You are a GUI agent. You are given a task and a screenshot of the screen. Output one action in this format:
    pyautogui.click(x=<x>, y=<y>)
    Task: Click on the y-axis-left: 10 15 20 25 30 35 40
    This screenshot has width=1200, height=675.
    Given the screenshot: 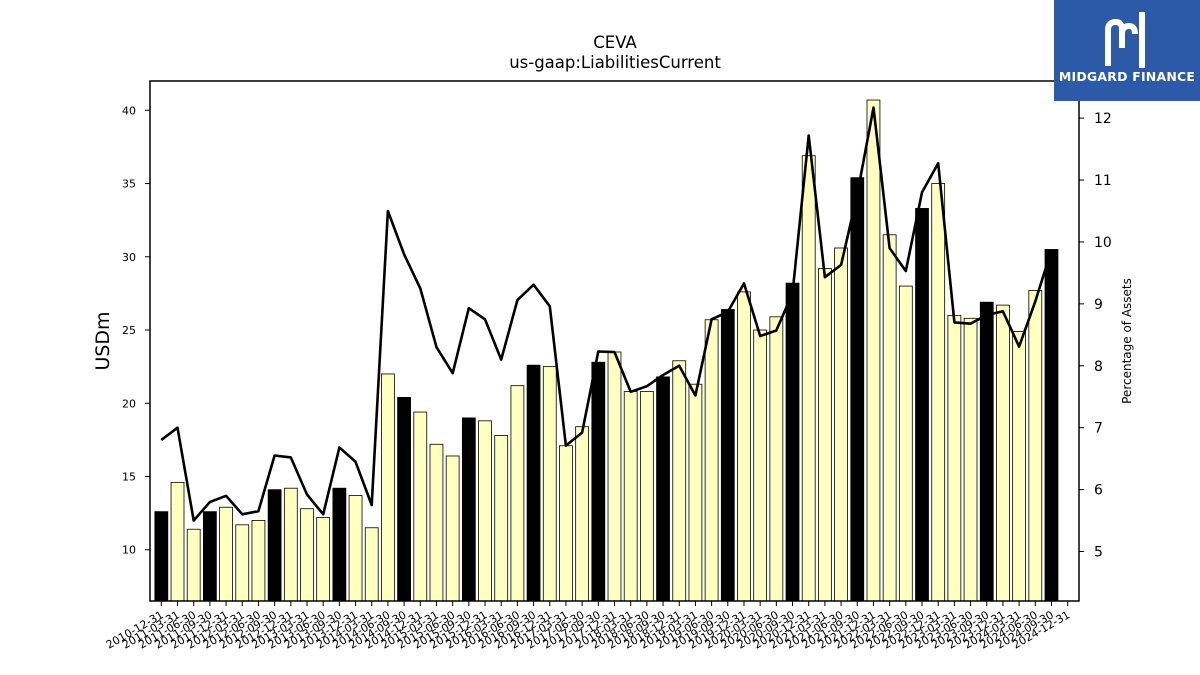 What is the action you would take?
    pyautogui.click(x=136, y=330)
    